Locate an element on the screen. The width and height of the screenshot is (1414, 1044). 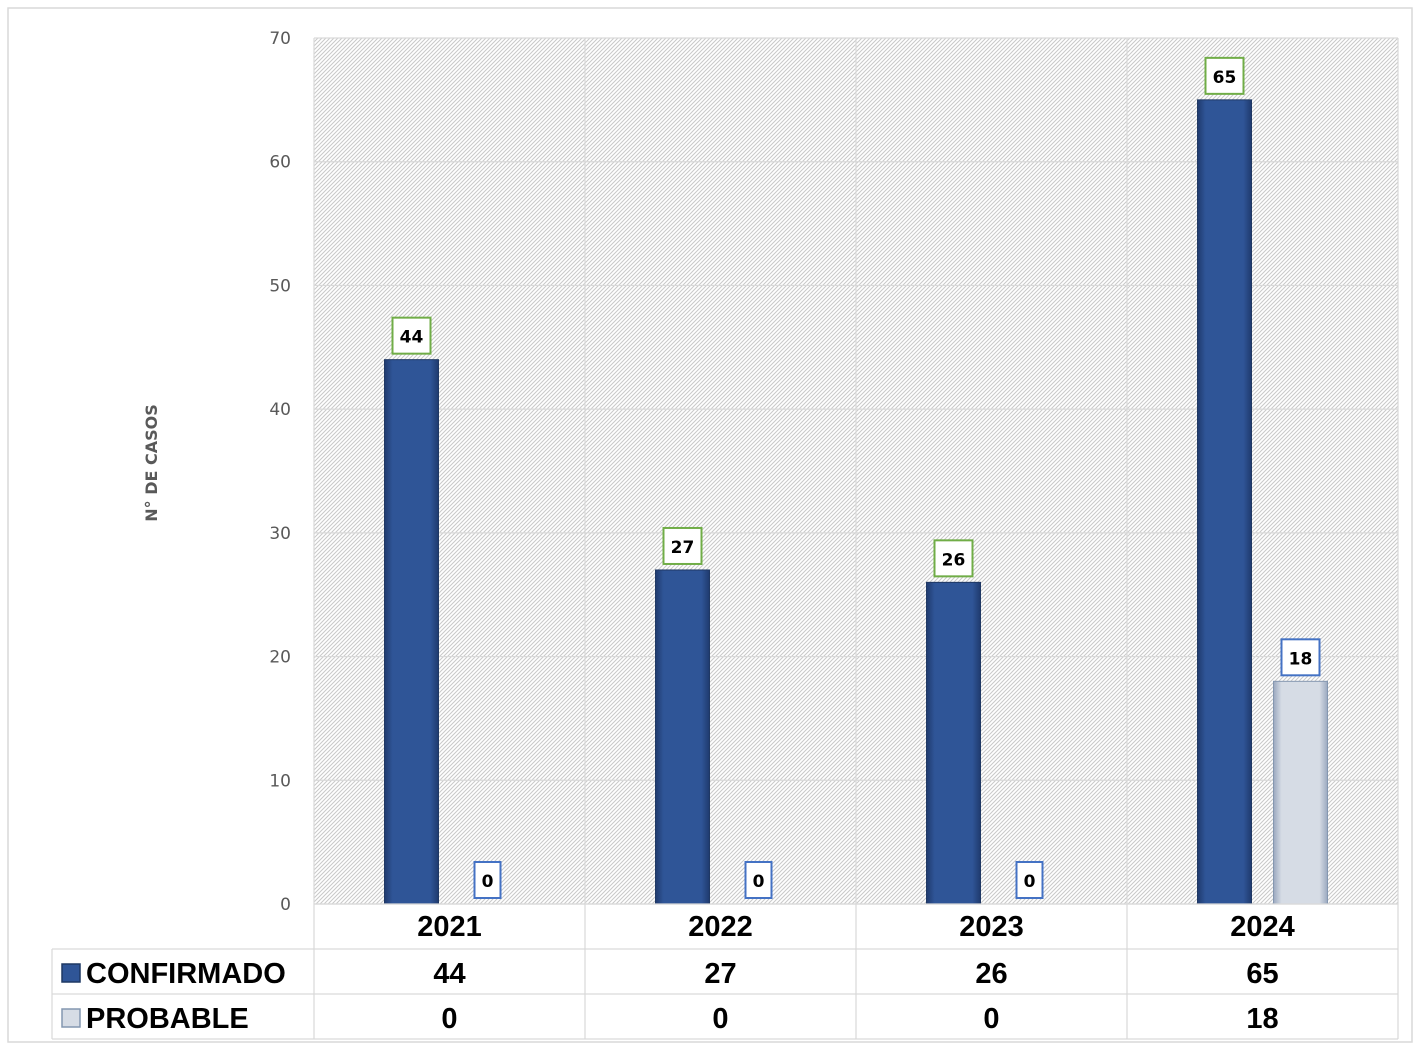
data-label-confirmado-2022: 27 is located at coordinates (682, 545).